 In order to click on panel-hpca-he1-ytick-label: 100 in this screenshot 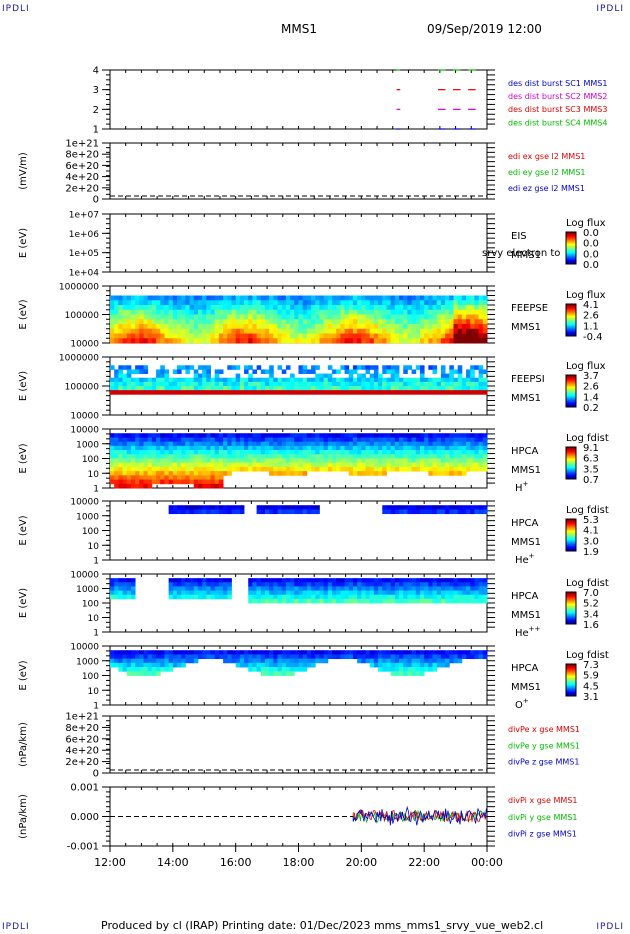, I will do `click(90, 532)`.